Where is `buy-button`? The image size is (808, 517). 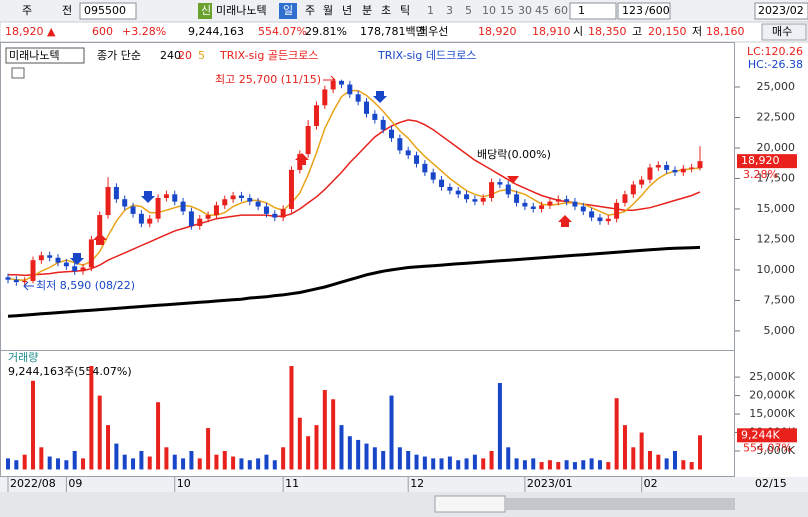 buy-button is located at coordinates (784, 32).